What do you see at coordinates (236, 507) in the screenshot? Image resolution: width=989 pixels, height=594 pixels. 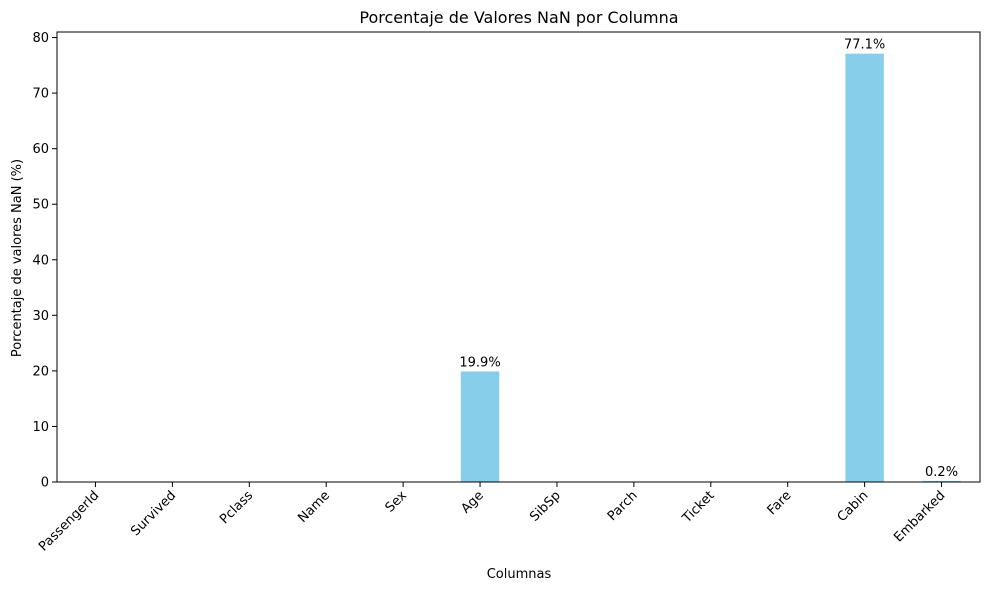 I see `x-tick-label-pclass: Pclass` at bounding box center [236, 507].